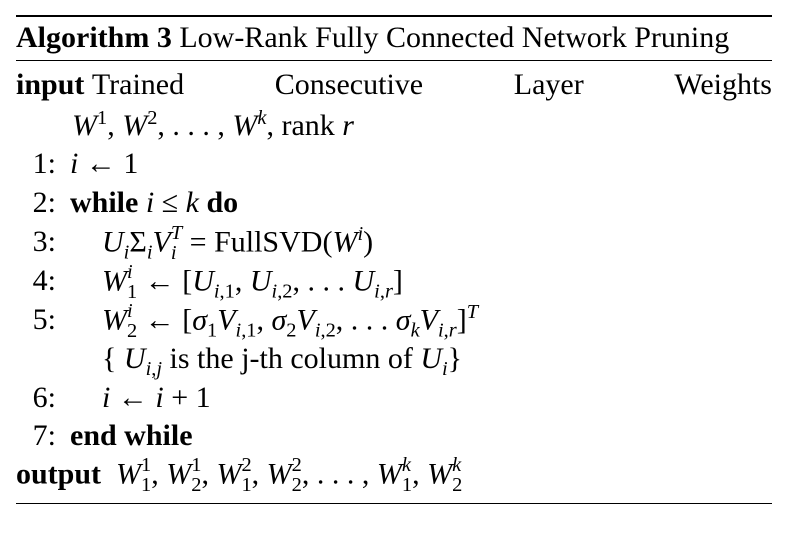 The image size is (796, 536). What do you see at coordinates (77, 164) in the screenshot?
I see `algo-line-1: 1: i ← 1` at bounding box center [77, 164].